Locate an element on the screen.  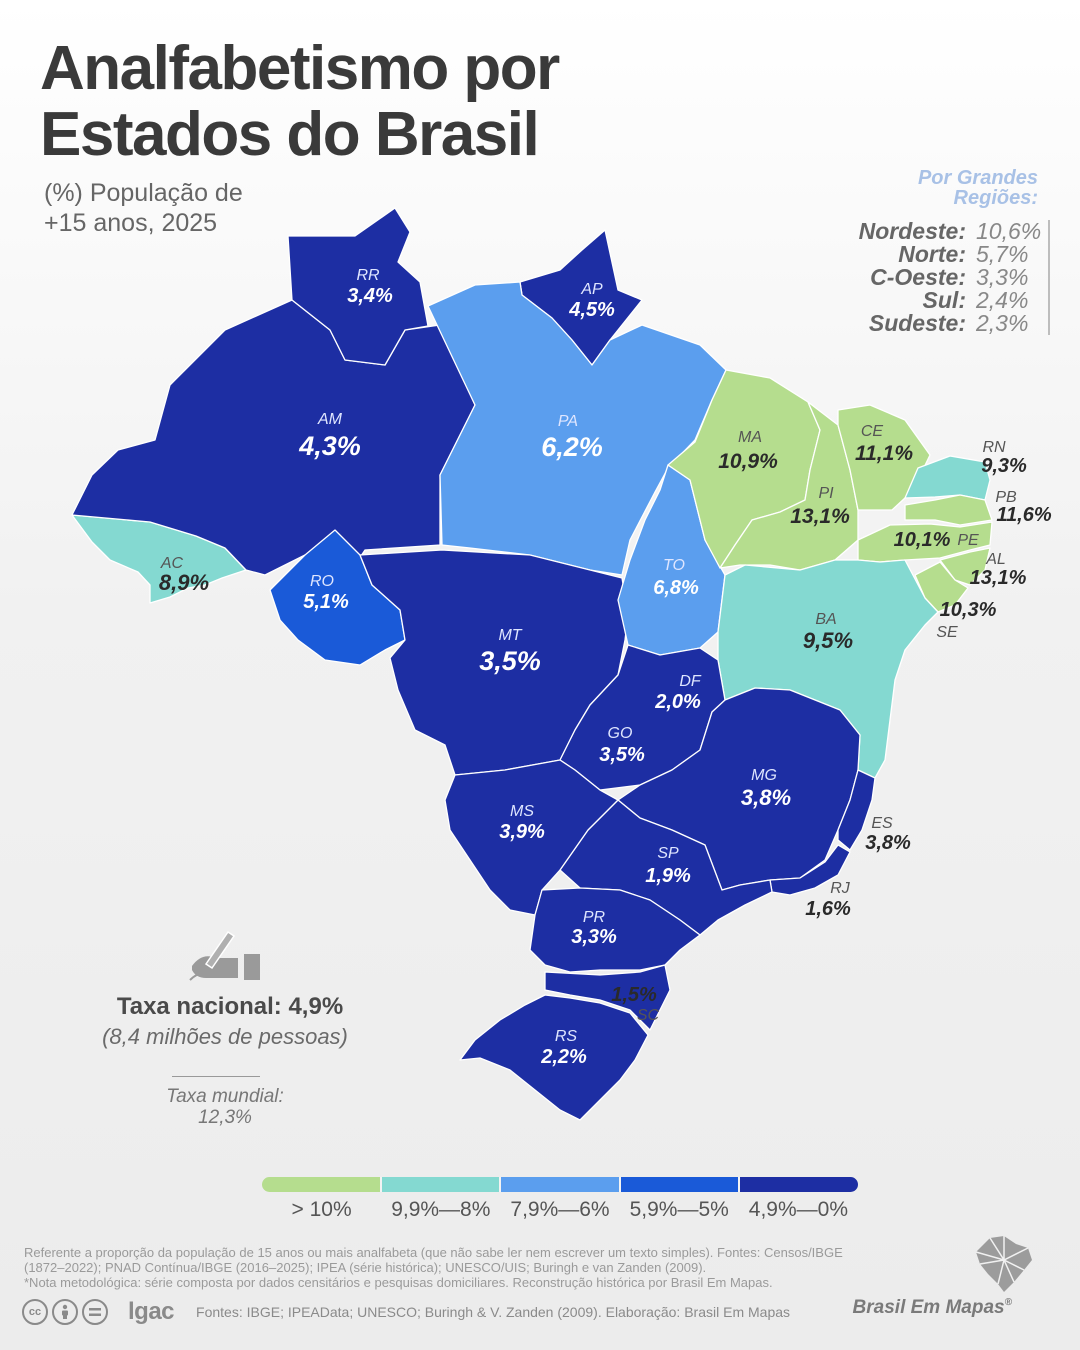
national-rate: Taxa nacional: 4,9% is located at coordinates (230, 1006).